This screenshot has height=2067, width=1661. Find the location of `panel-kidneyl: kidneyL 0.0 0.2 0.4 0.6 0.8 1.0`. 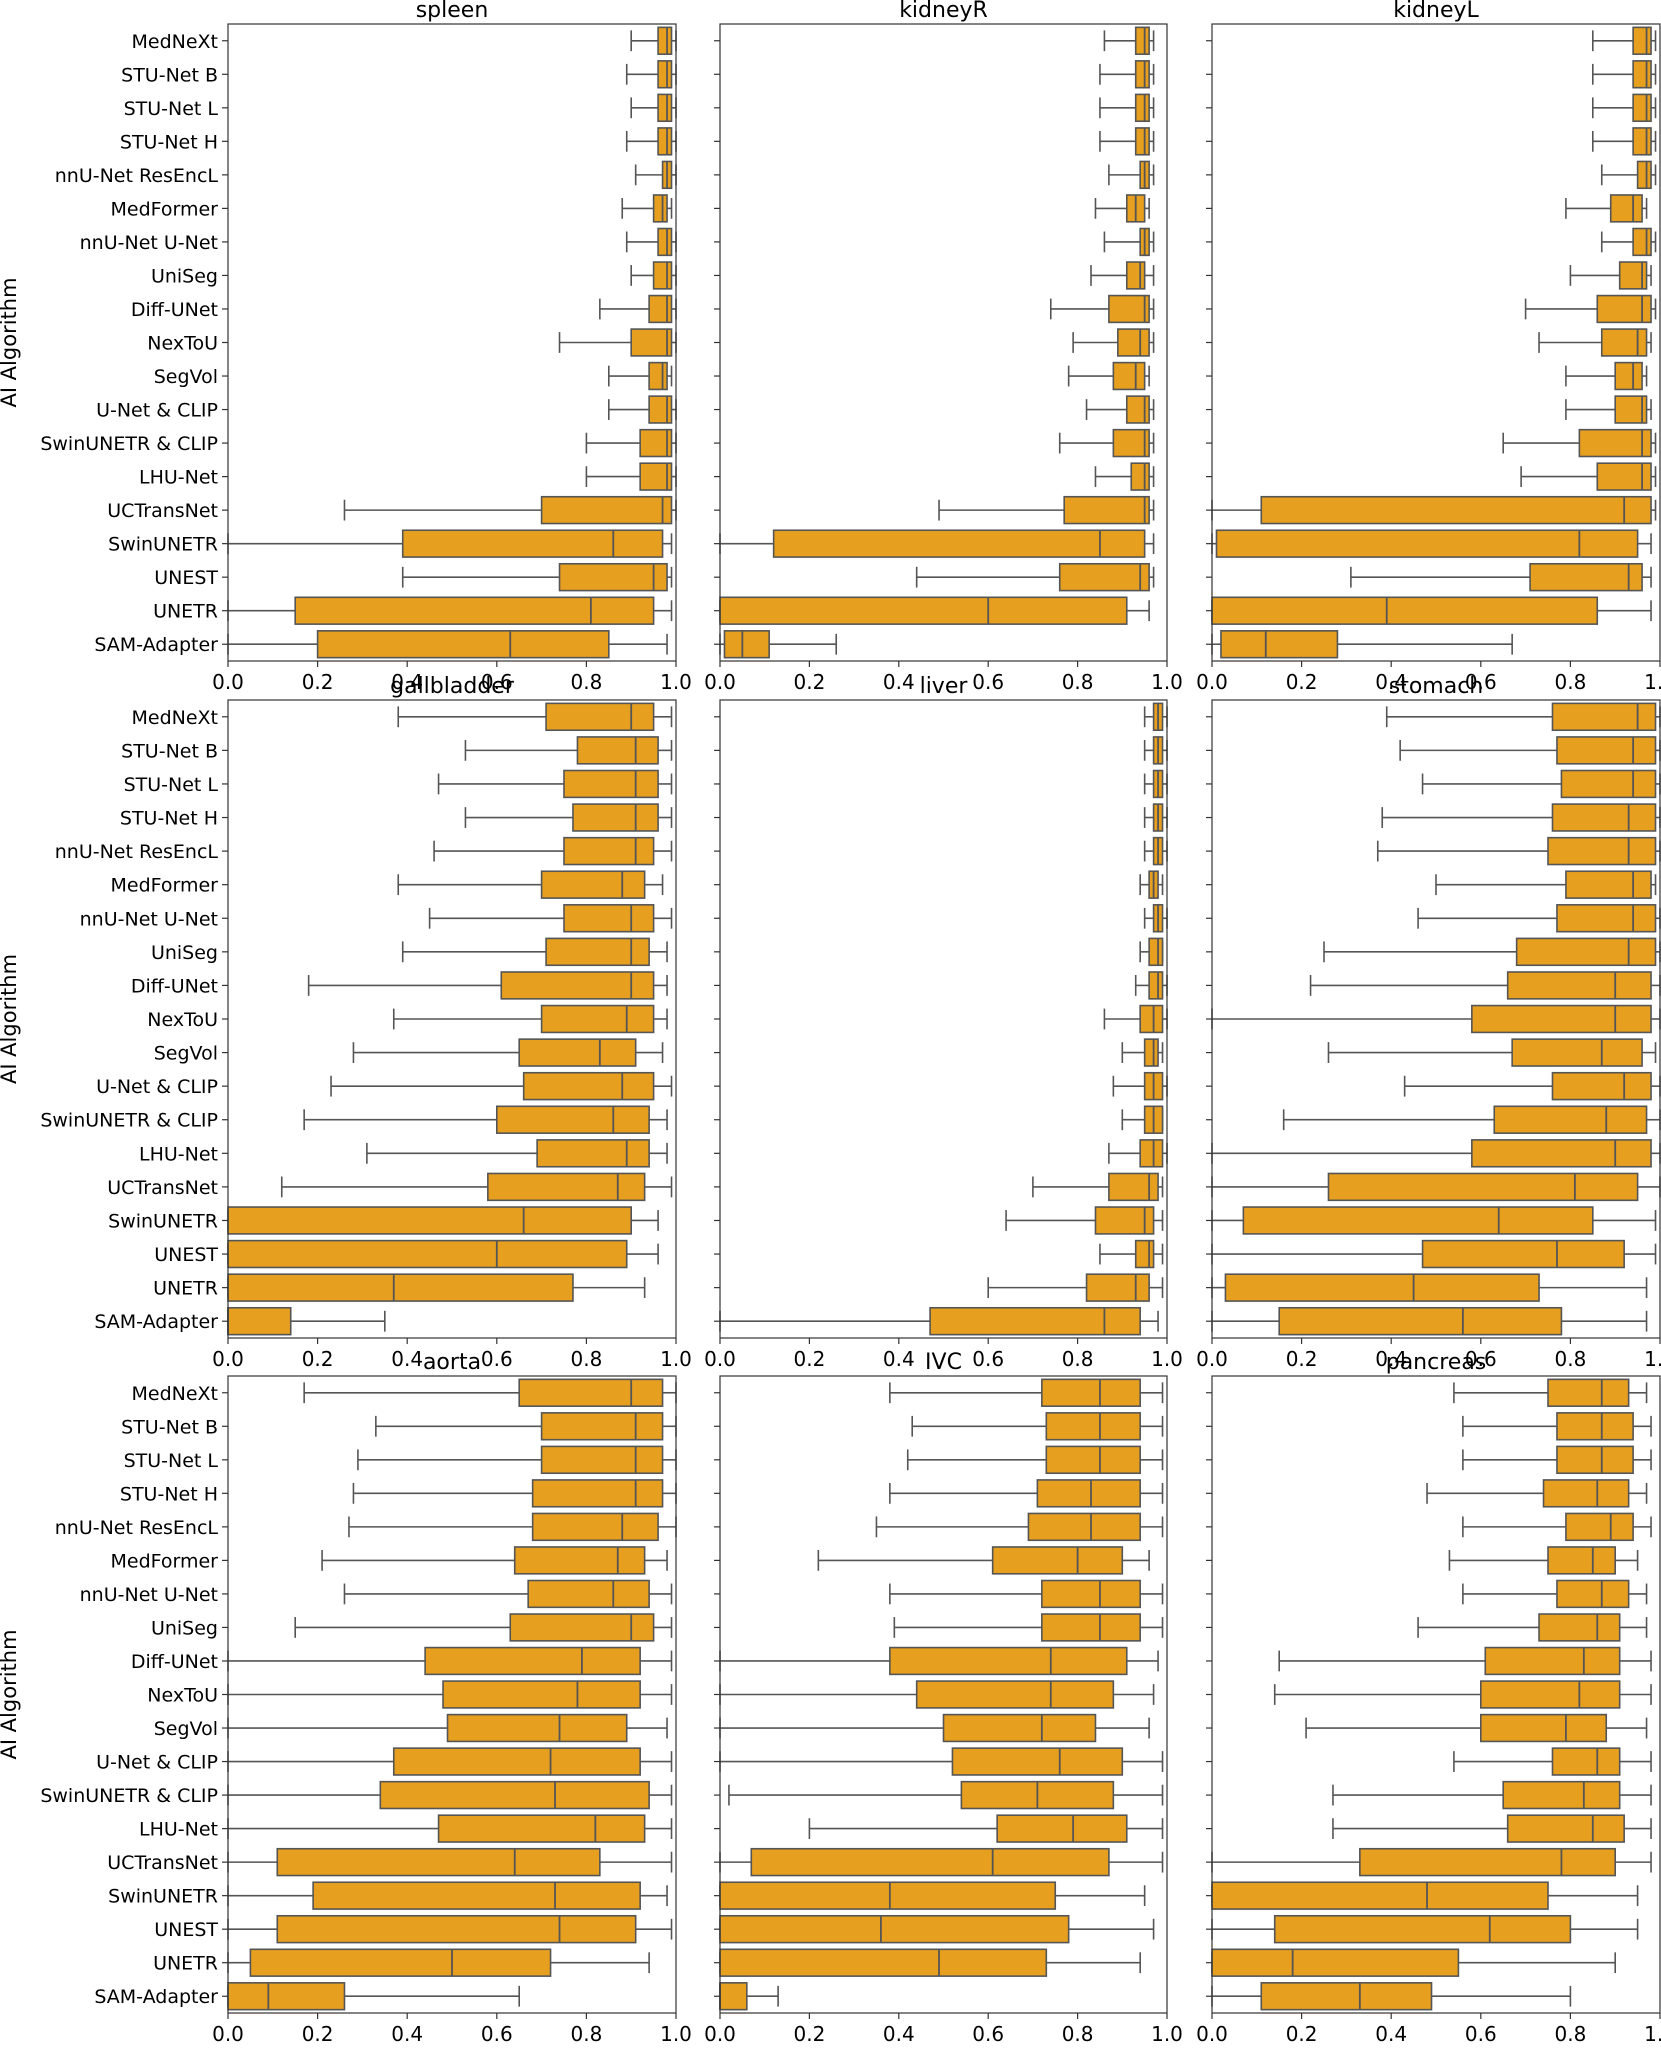

panel-kidneyl: kidneyL 0.0 0.2 0.4 0.6 0.8 1.0 is located at coordinates (1428, 347).